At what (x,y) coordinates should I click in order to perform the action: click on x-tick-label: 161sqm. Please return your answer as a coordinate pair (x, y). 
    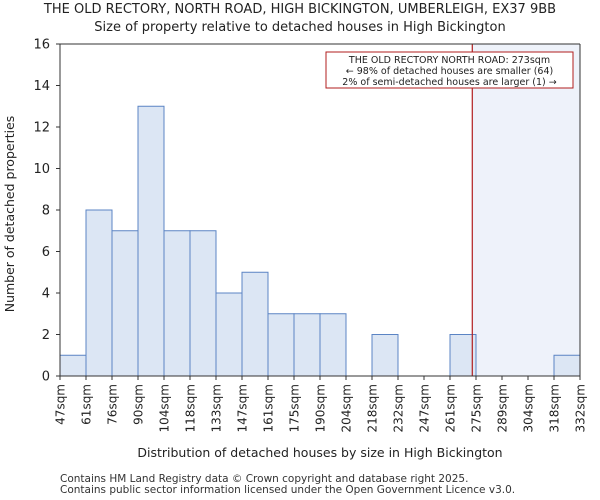
    Looking at the image, I should click on (269, 408).